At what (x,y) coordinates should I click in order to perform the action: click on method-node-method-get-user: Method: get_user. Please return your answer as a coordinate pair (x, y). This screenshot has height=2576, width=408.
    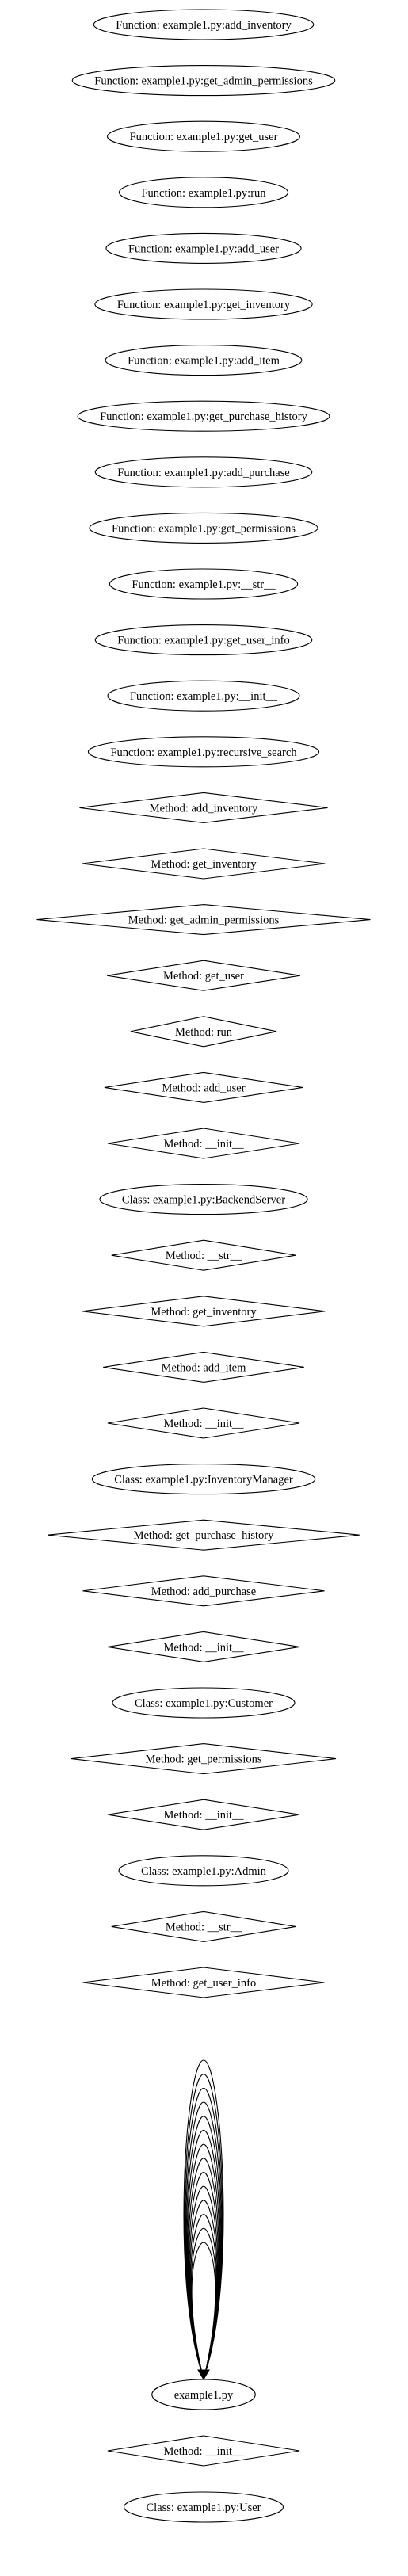
    Looking at the image, I should click on (203, 975).